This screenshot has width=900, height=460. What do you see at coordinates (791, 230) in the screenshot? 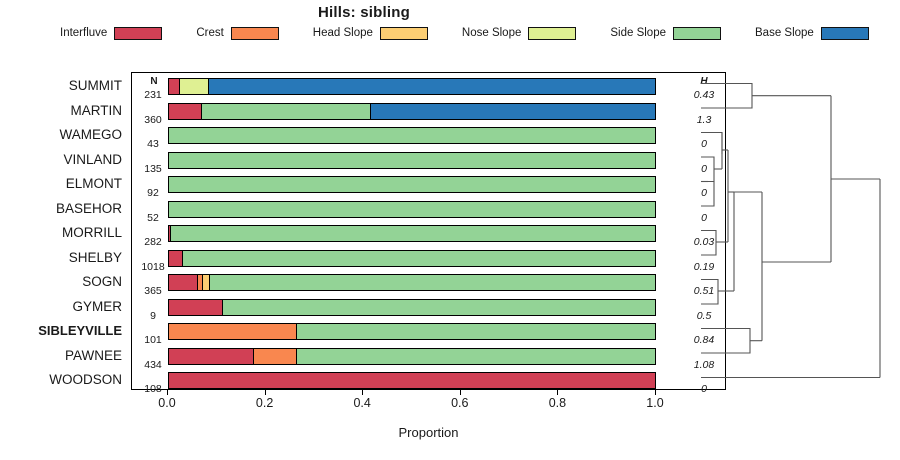
I see `dendrogram` at bounding box center [791, 230].